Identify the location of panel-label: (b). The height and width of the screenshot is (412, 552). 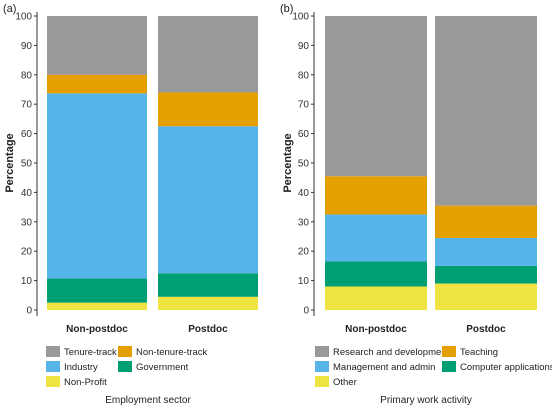
(286, 9).